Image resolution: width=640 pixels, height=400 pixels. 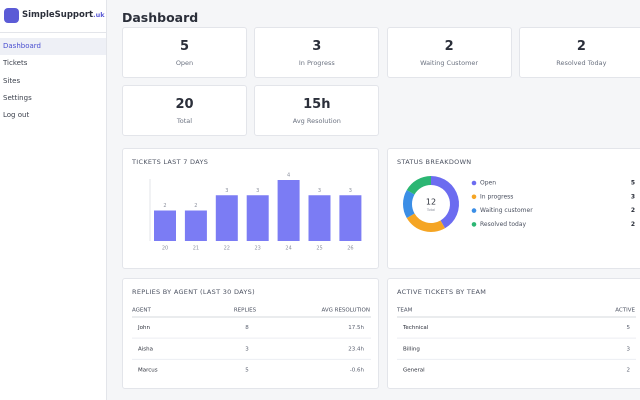 What do you see at coordinates (142, 311) in the screenshot?
I see `table-header: AGENT` at bounding box center [142, 311].